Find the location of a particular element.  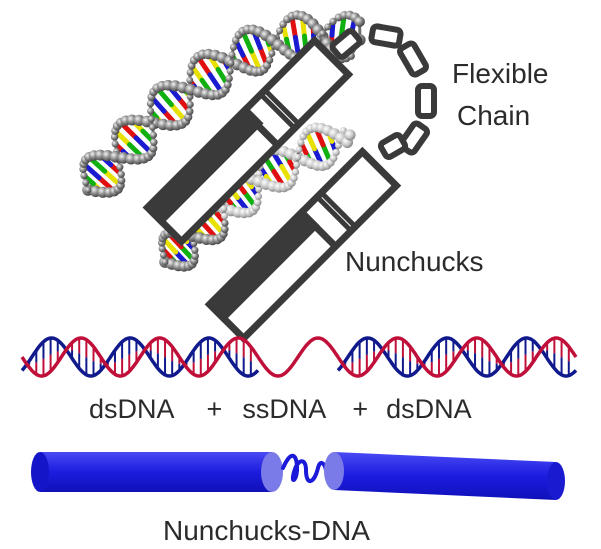

flexible-chain is located at coordinates (383, 91).